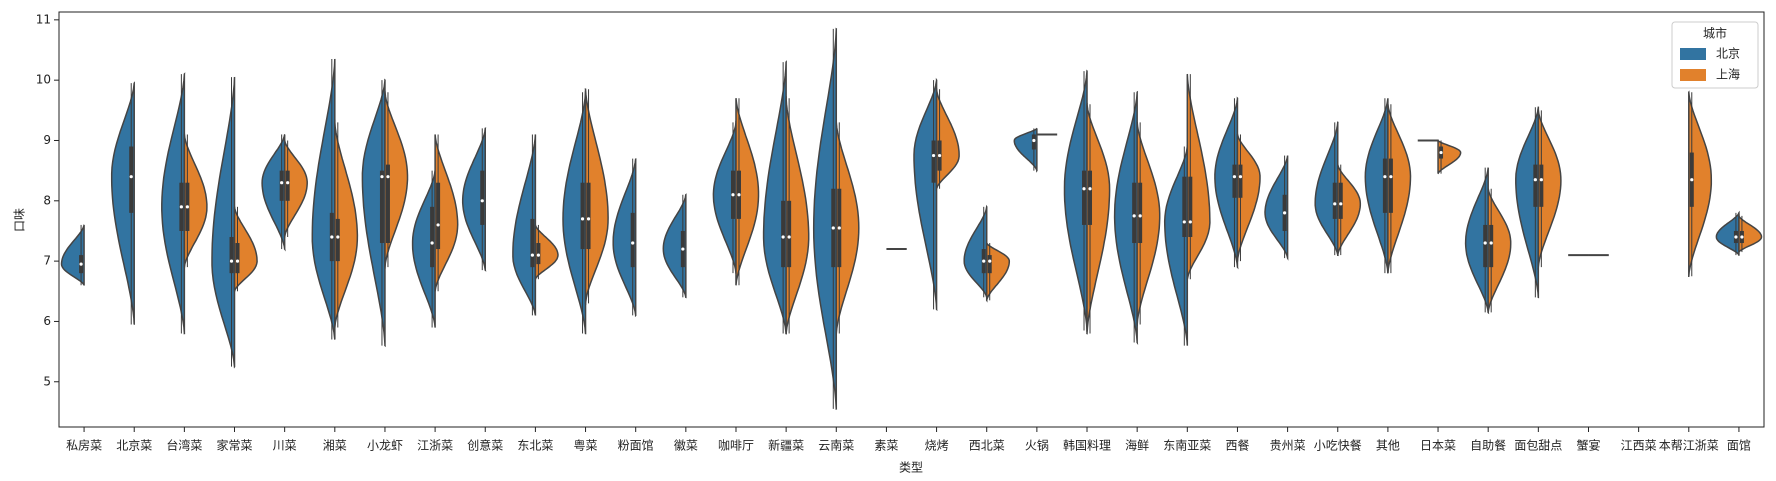 The image size is (1776, 481). What do you see at coordinates (586, 445) in the screenshot?
I see `x-tick-label: 粤菜` at bounding box center [586, 445].